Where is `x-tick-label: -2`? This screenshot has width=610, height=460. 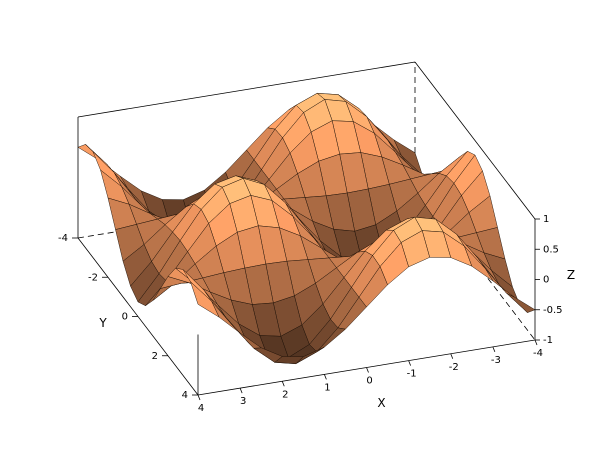 x-tick-label: -2 is located at coordinates (454, 367).